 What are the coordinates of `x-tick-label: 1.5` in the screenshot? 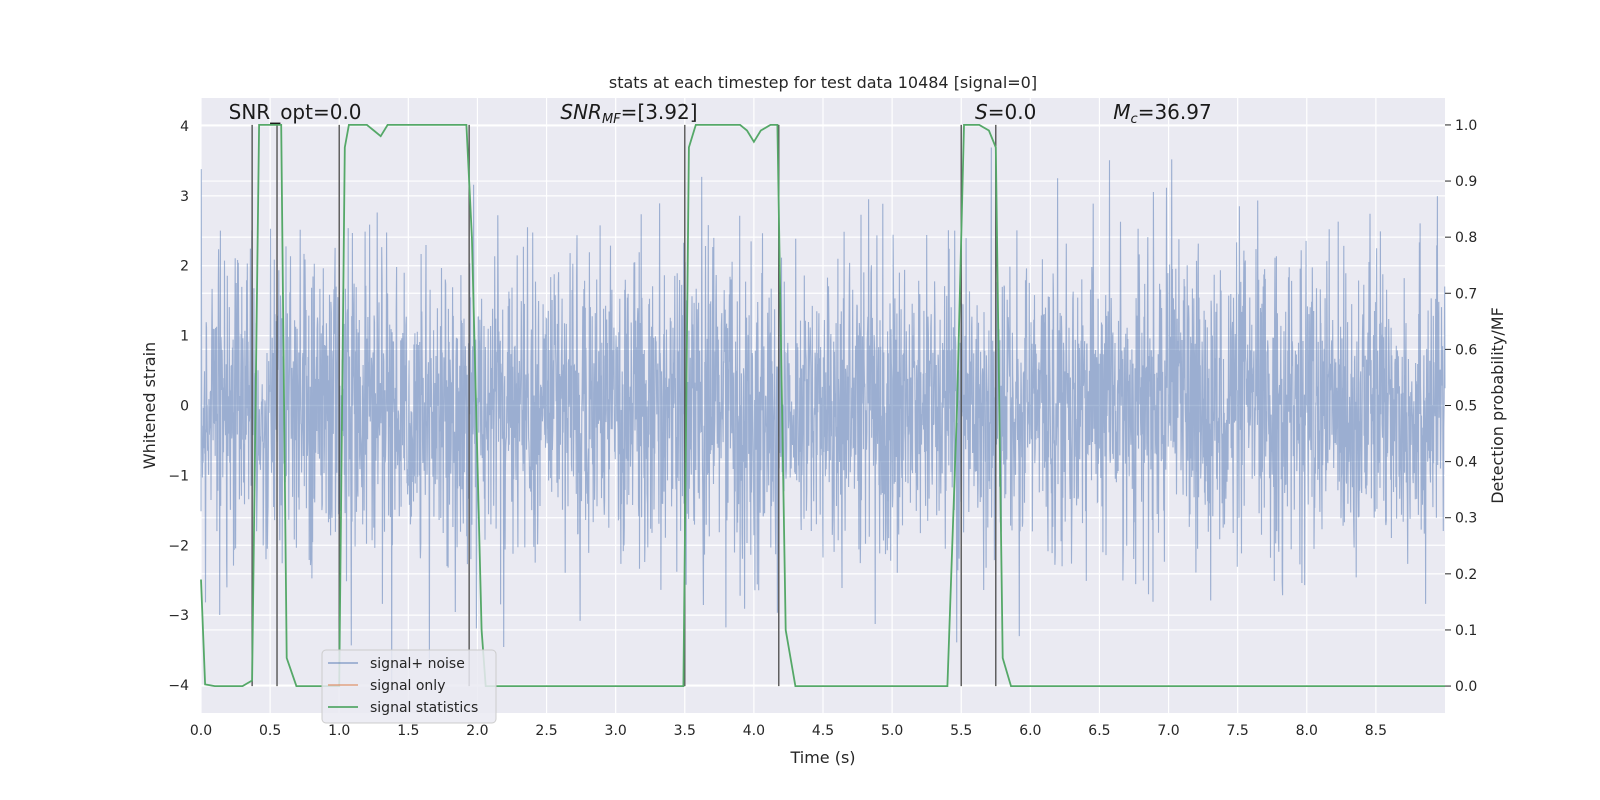 It's located at (408, 731).